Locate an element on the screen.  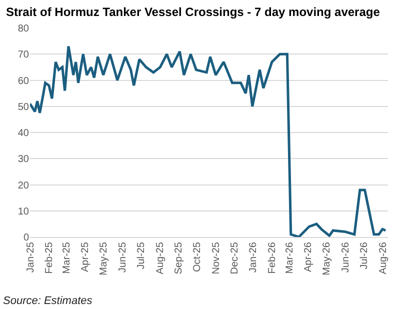
y-tick-label: 70 is located at coordinates (24, 55).